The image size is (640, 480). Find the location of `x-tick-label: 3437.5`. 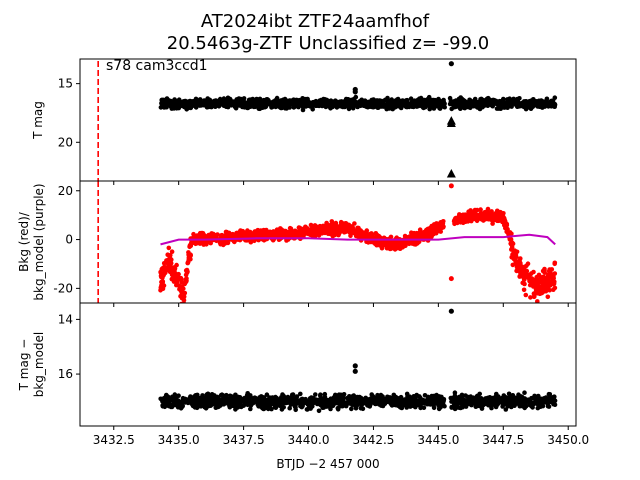

x-tick-label: 3437.5 is located at coordinates (244, 440).